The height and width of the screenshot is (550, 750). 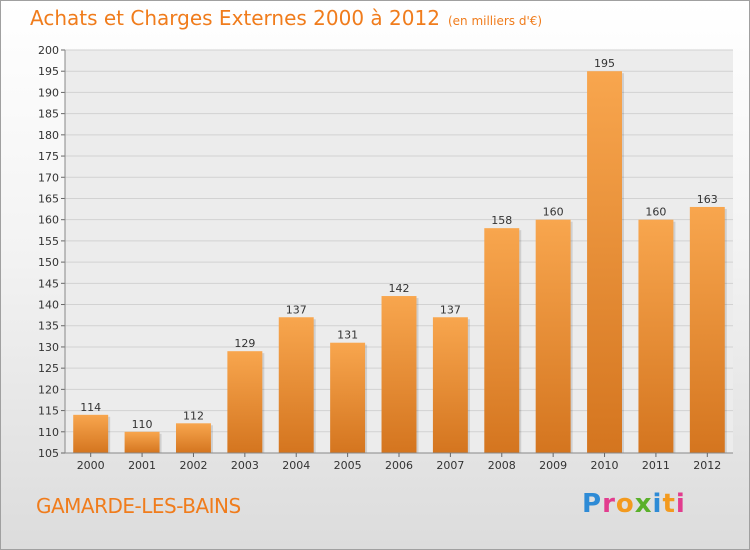 What do you see at coordinates (592, 504) in the screenshot?
I see `logo-letter: P` at bounding box center [592, 504].